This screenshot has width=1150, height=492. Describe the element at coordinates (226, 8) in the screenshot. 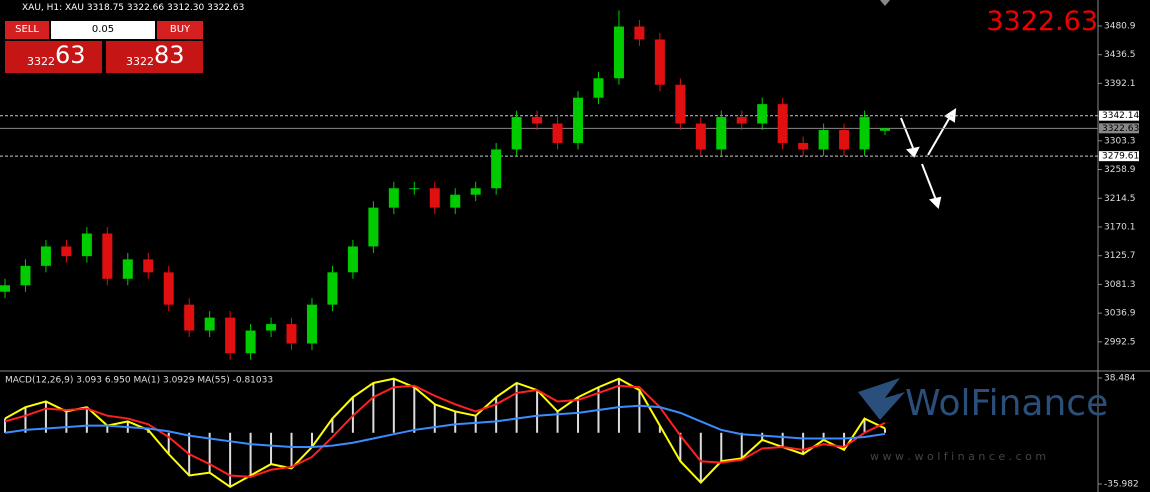

I see `ohlc-close: 3322.63` at that location.